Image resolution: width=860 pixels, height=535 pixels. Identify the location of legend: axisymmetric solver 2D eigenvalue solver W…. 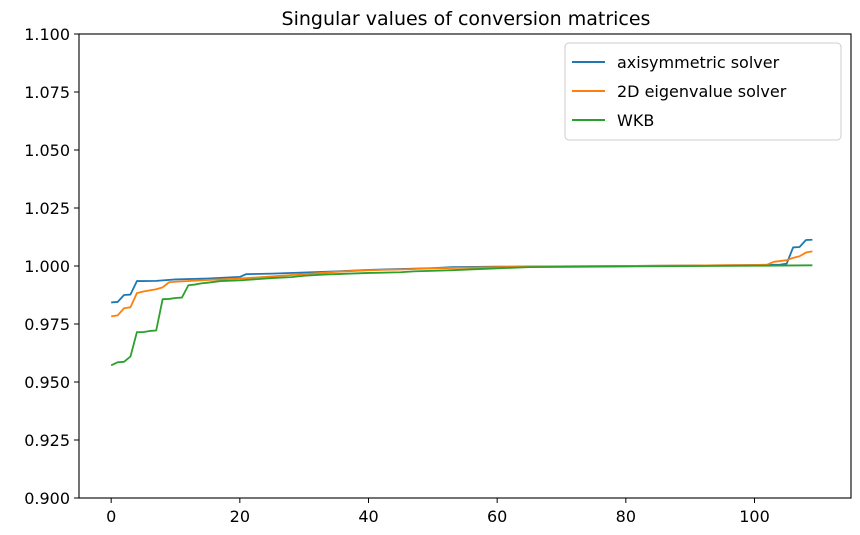
(703, 91).